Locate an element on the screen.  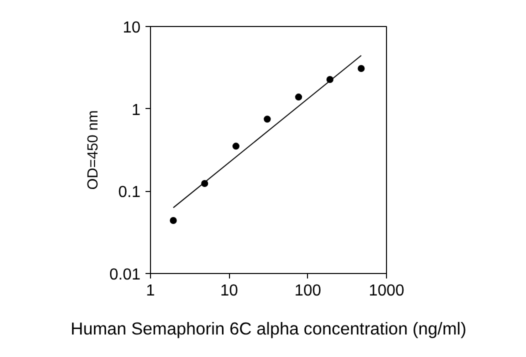
y-tick-label: 0.1 is located at coordinates (129, 193).